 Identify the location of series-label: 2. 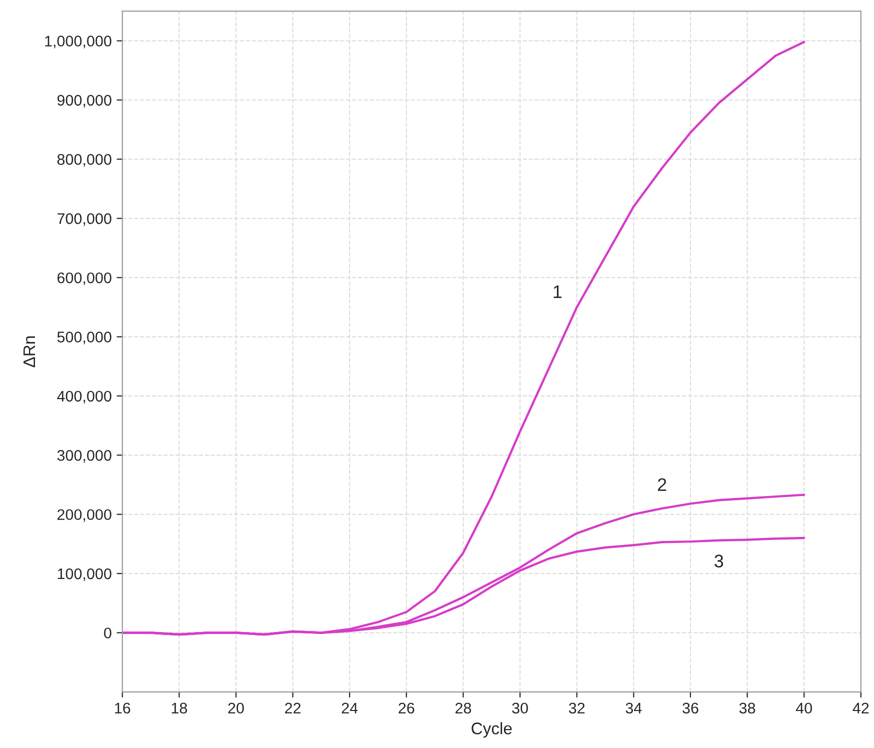
(662, 484).